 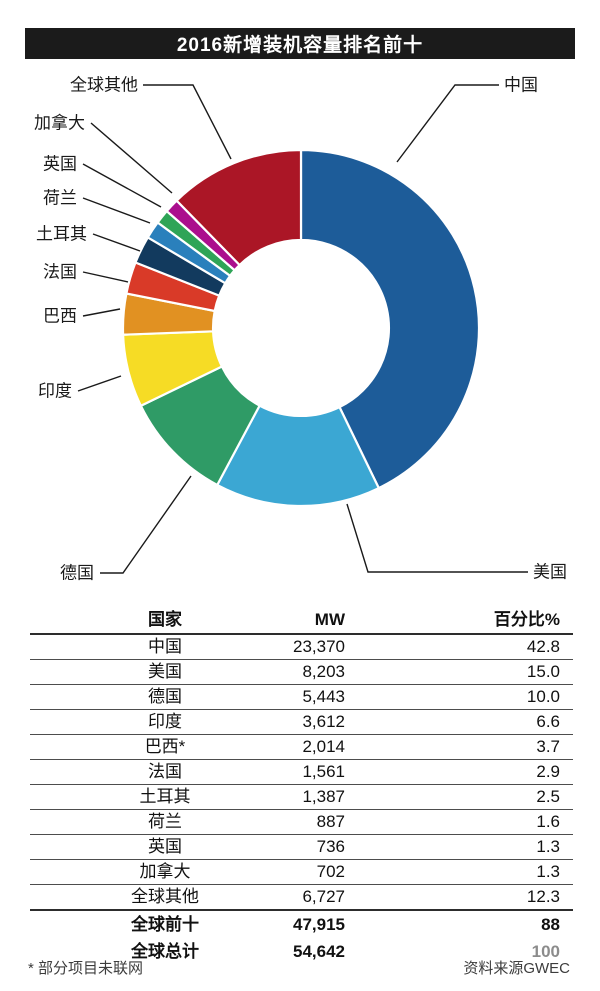 What do you see at coordinates (330, 846) in the screenshot?
I see `cell-mw: 736` at bounding box center [330, 846].